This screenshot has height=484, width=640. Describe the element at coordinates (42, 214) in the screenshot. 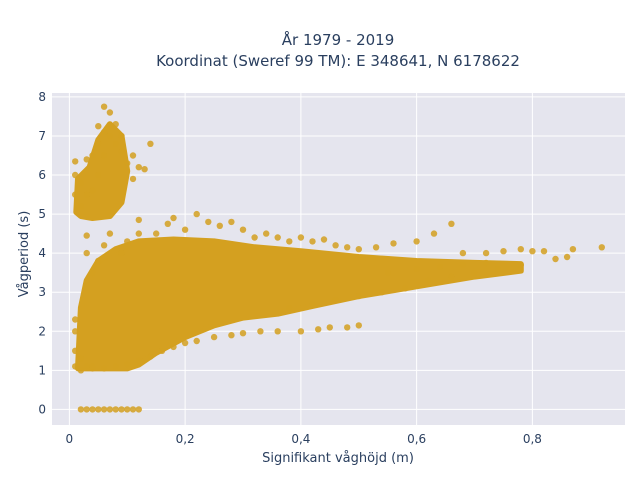

I see `y-tick-label: 5` at that location.